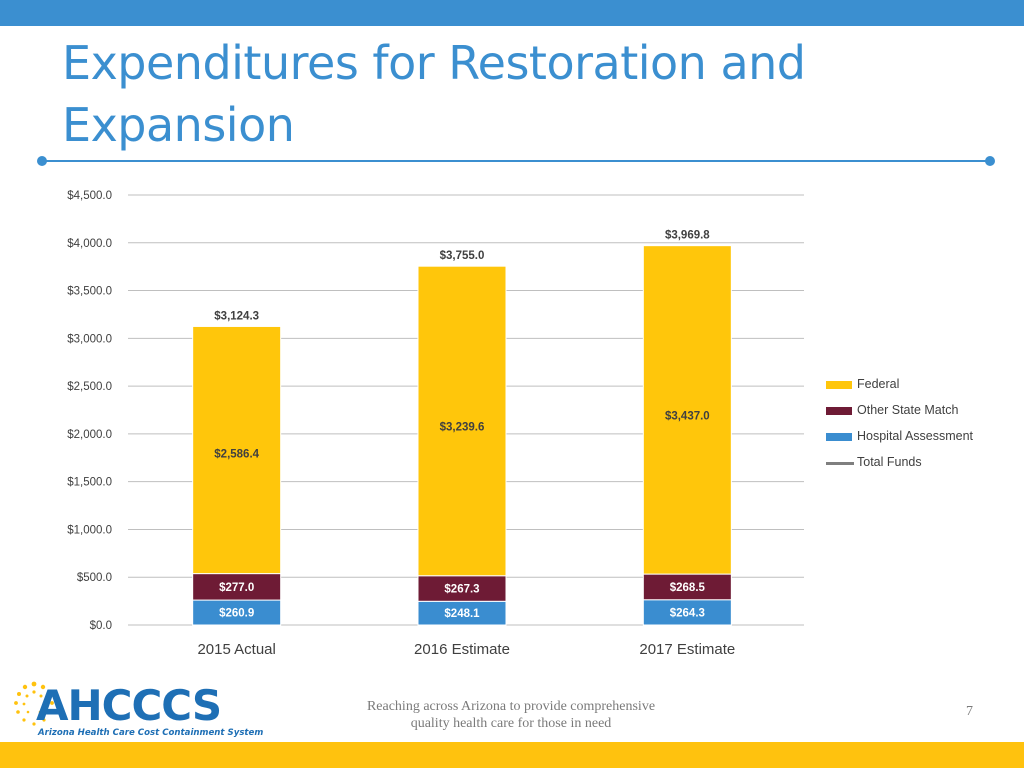 The image size is (1024, 768). I want to click on data-label: $267.3, so click(461, 590).